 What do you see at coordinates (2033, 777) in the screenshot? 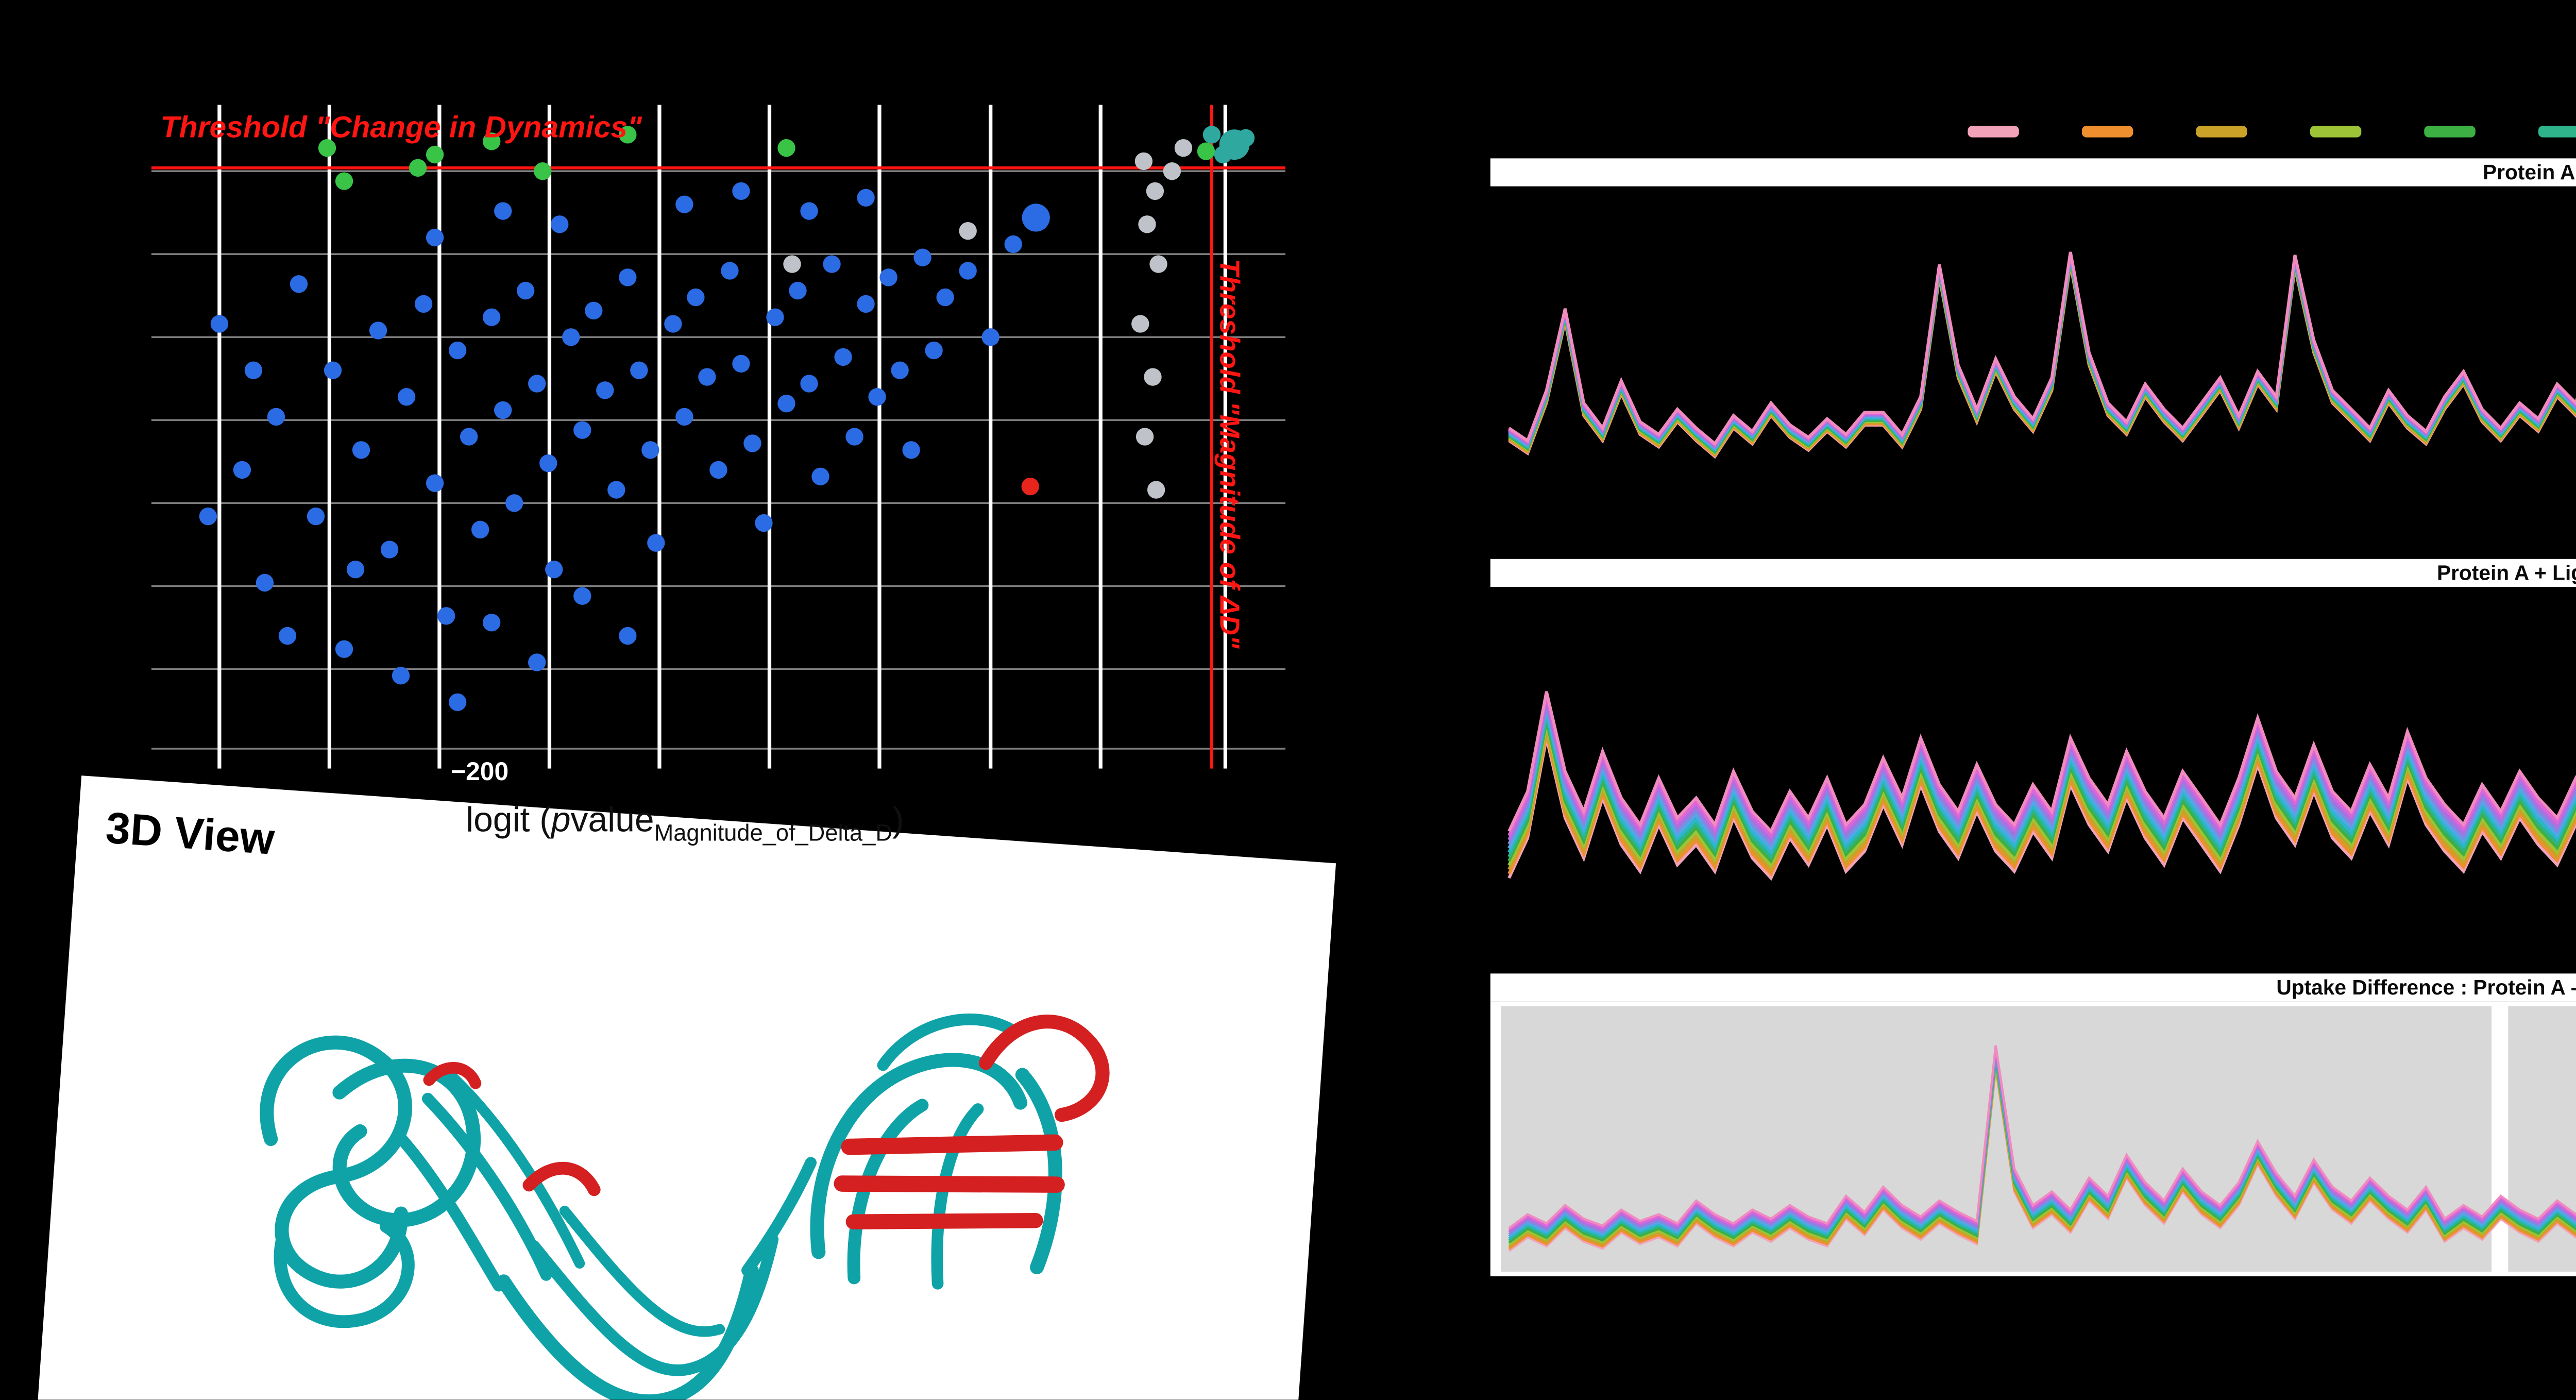
I see `protein-a-ligand-chart-canvas` at bounding box center [2033, 777].